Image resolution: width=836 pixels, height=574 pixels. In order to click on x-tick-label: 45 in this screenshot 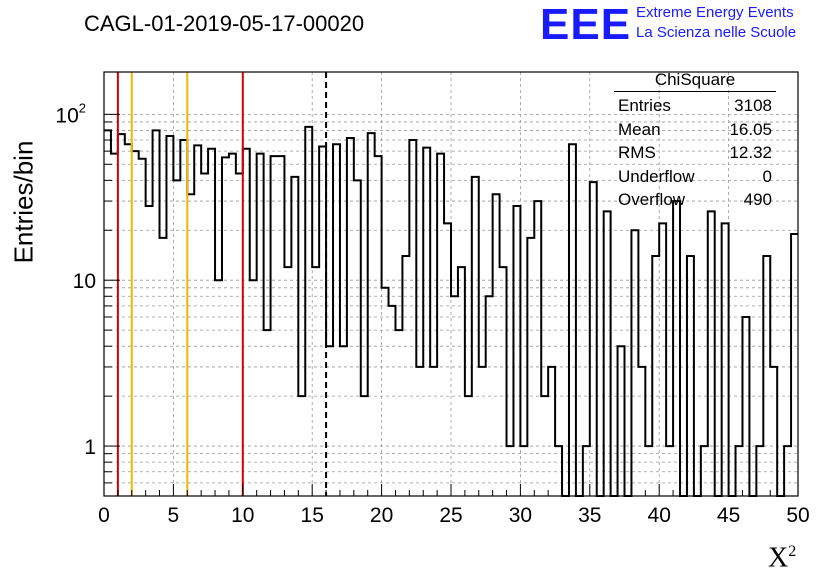, I will do `click(728, 515)`.